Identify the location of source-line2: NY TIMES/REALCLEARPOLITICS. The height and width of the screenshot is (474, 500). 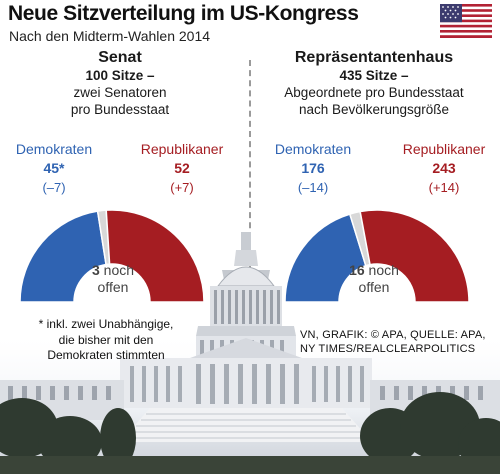
(388, 349).